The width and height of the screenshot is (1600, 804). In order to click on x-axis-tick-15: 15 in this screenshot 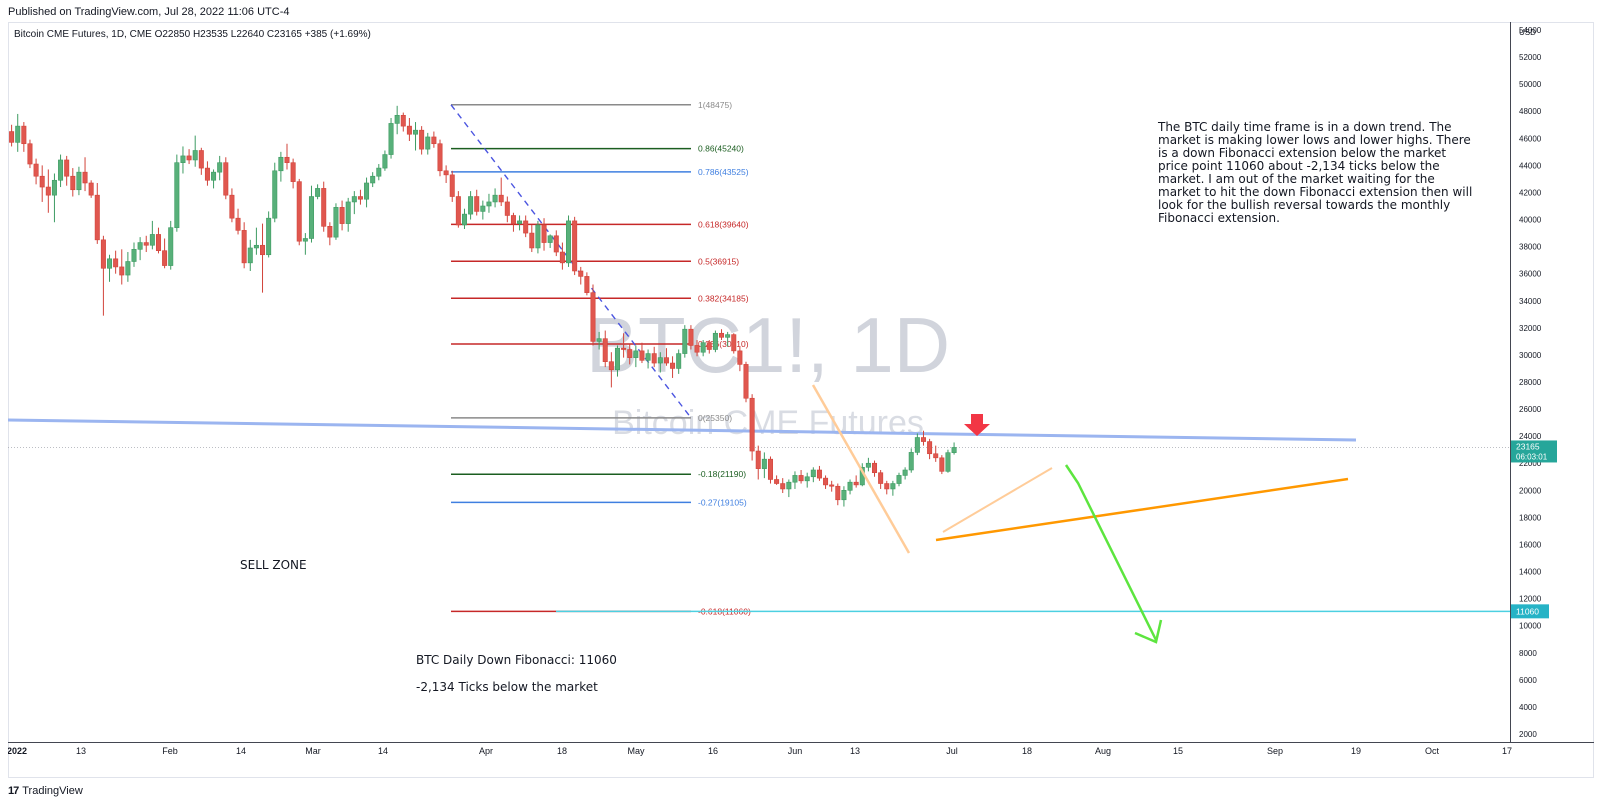, I will do `click(1178, 751)`.